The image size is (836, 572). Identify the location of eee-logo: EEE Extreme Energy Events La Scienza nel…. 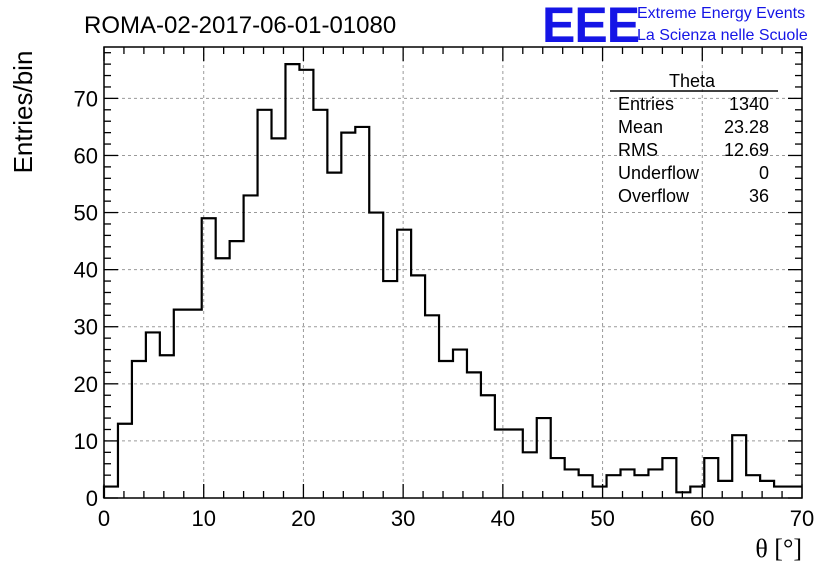
(675, 26).